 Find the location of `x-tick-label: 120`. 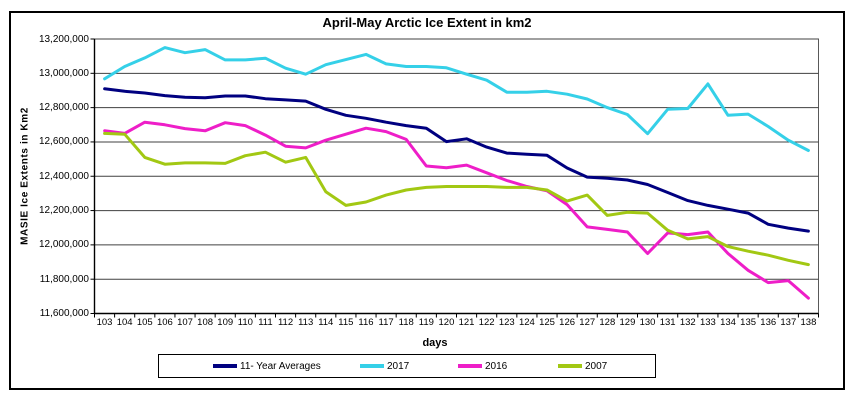

x-tick-label: 120 is located at coordinates (446, 322).